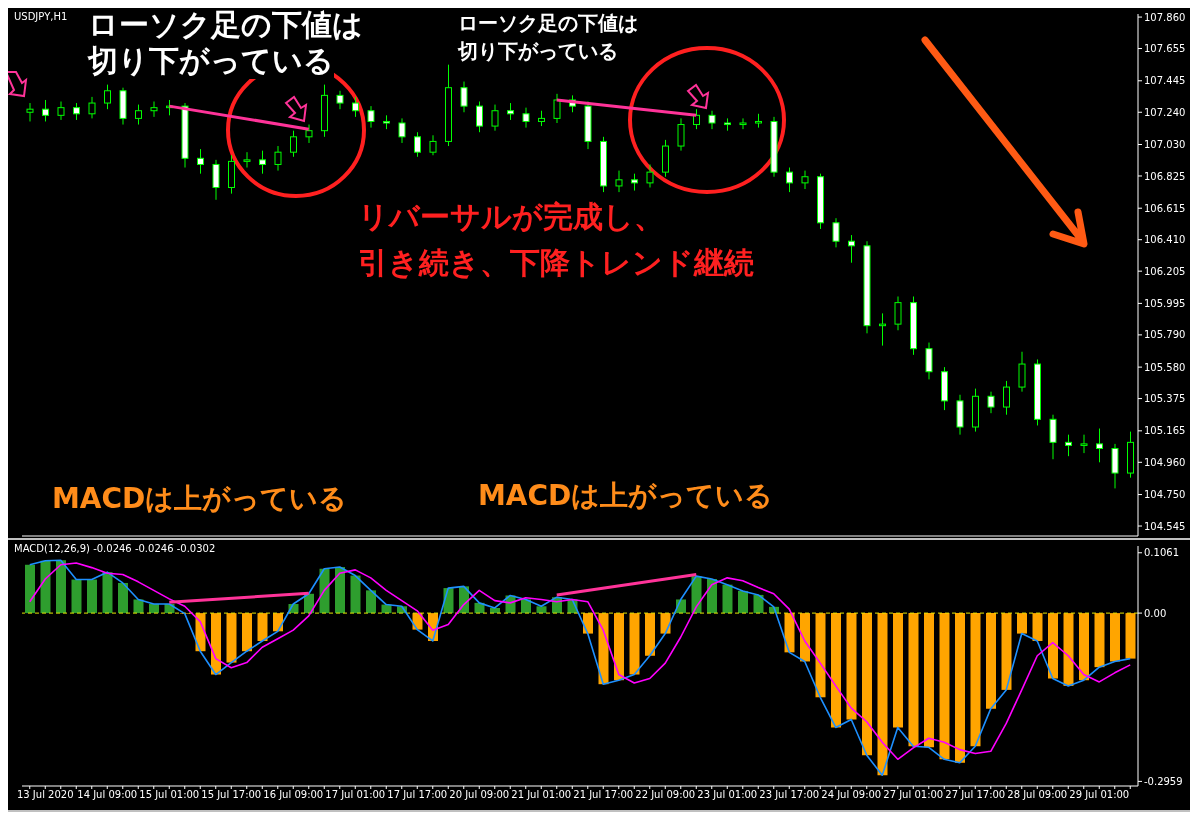 The width and height of the screenshot is (1198, 816). I want to click on y-tick-label: 0.1061, so click(1161, 553).